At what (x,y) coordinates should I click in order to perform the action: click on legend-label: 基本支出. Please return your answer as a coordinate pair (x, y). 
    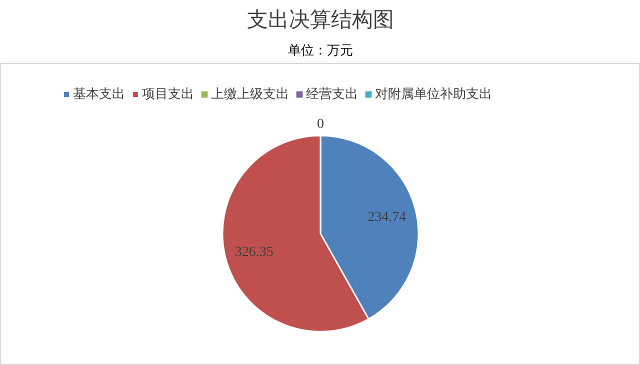
    Looking at the image, I should click on (99, 94).